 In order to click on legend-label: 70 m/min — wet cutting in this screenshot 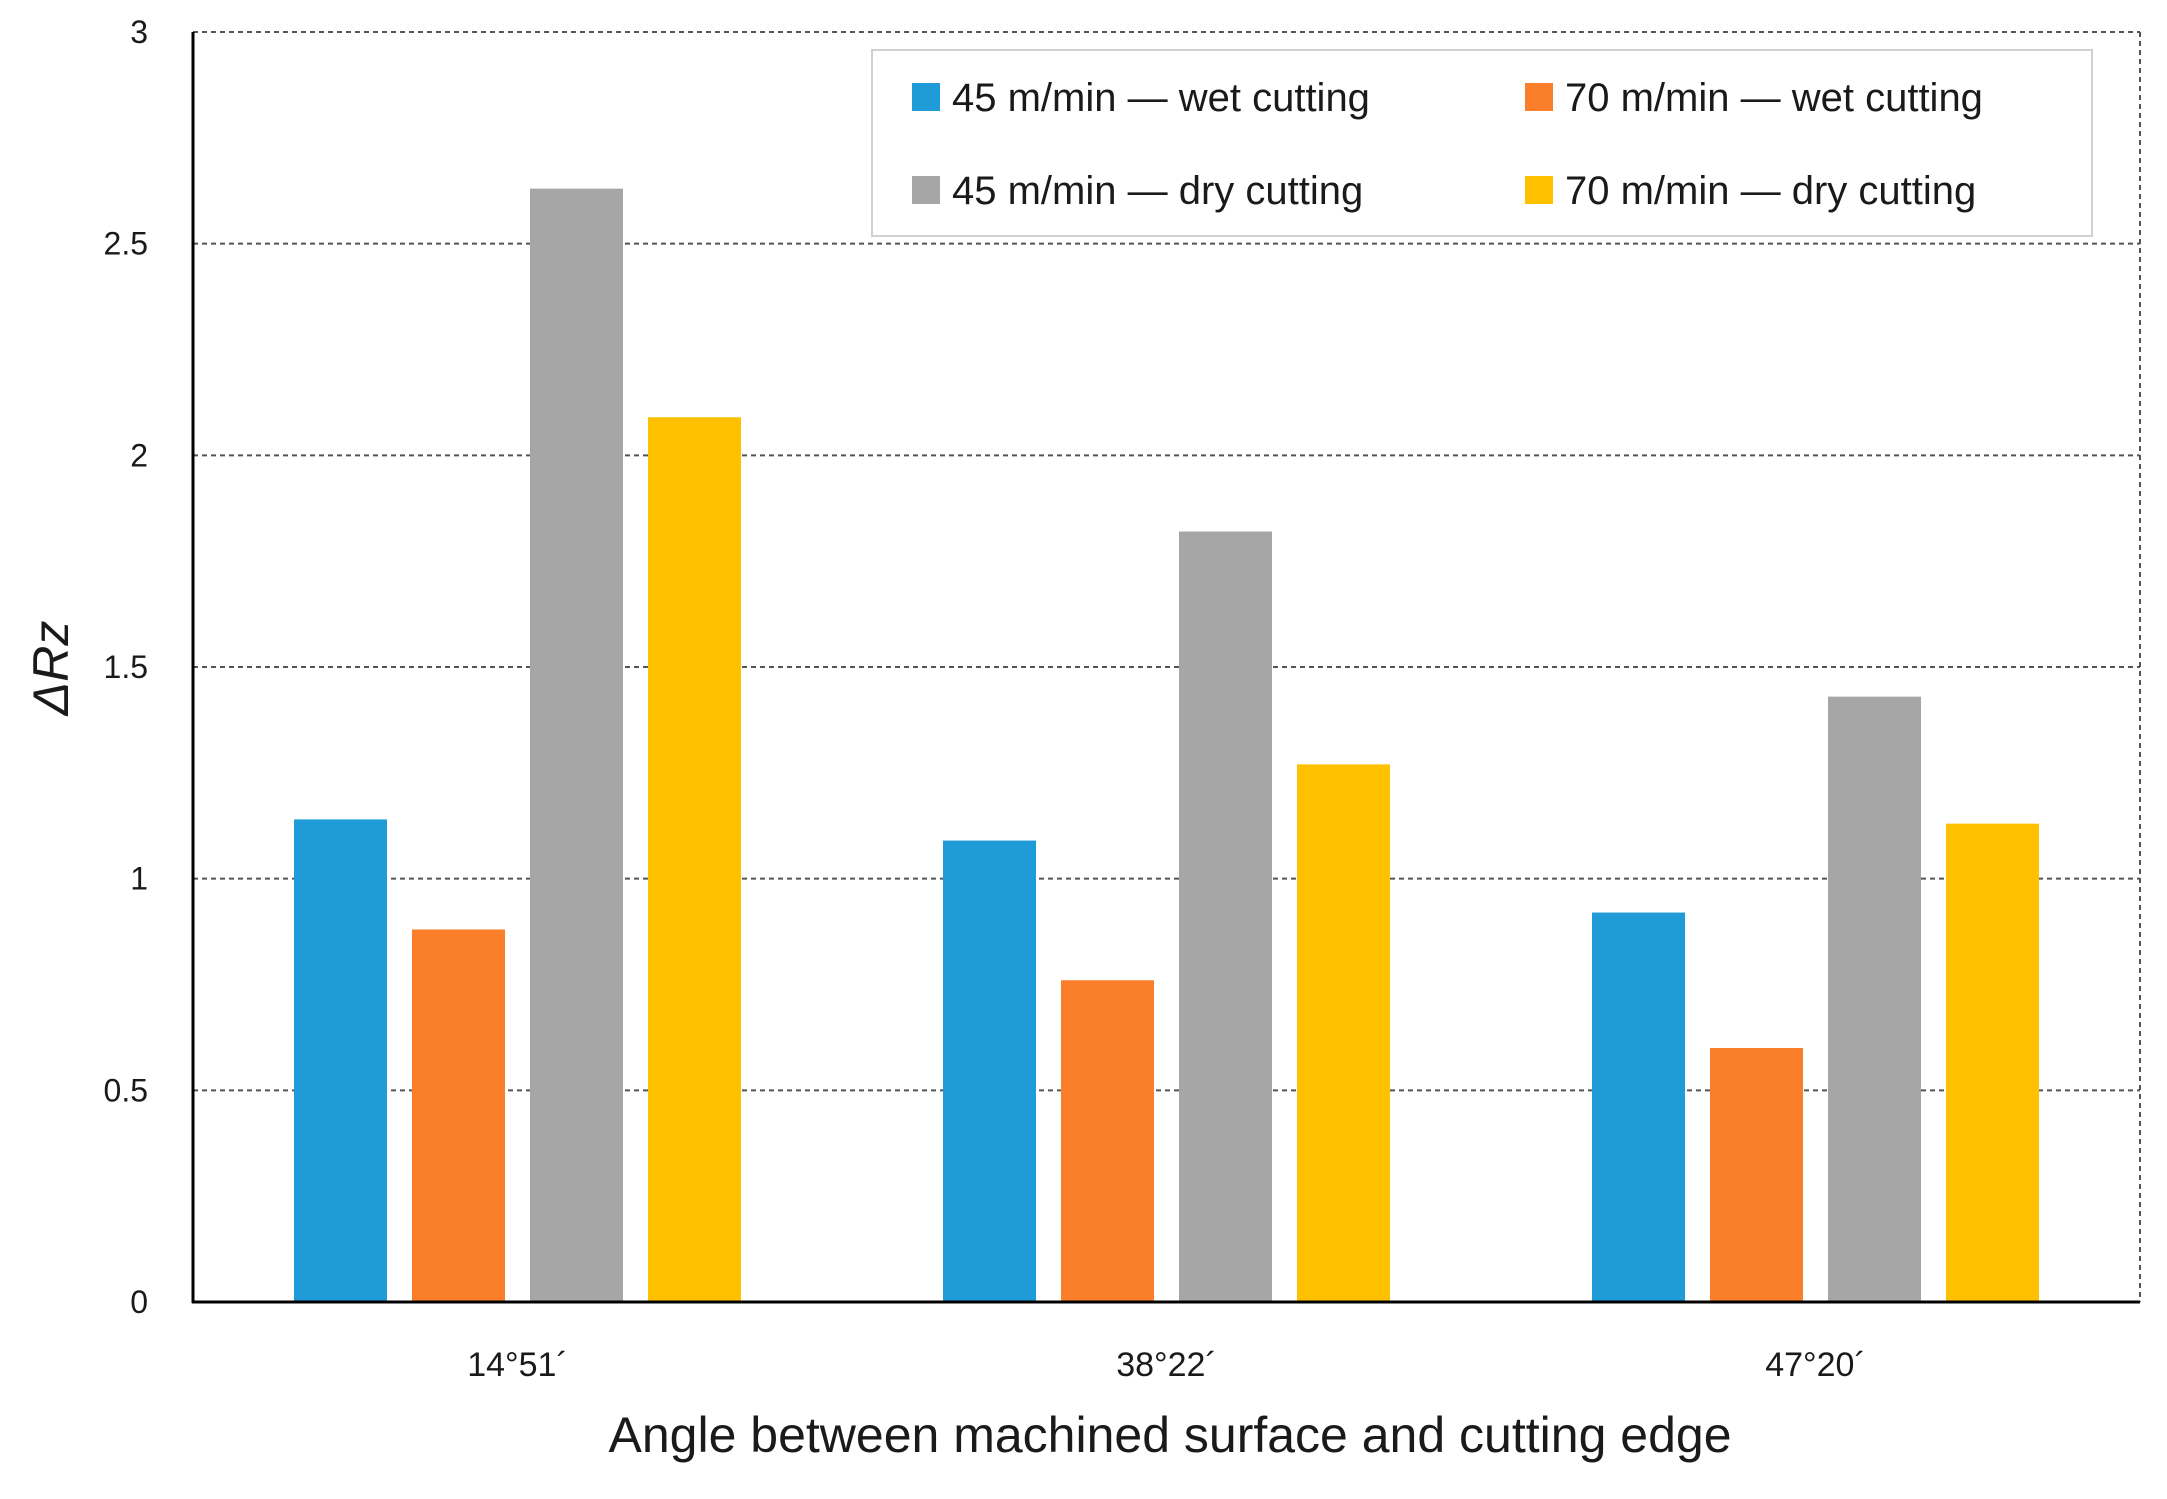, I will do `click(1774, 98)`.